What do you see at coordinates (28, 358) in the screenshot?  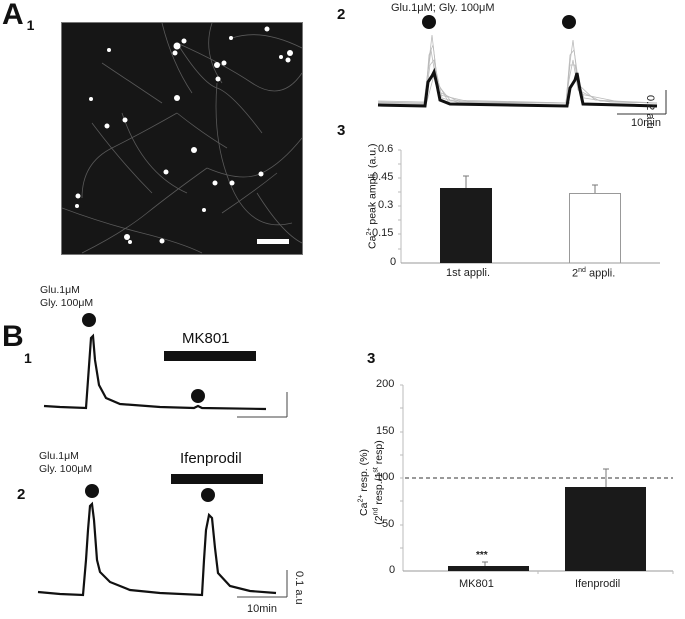 I see `panel-label-b1: 1` at bounding box center [28, 358].